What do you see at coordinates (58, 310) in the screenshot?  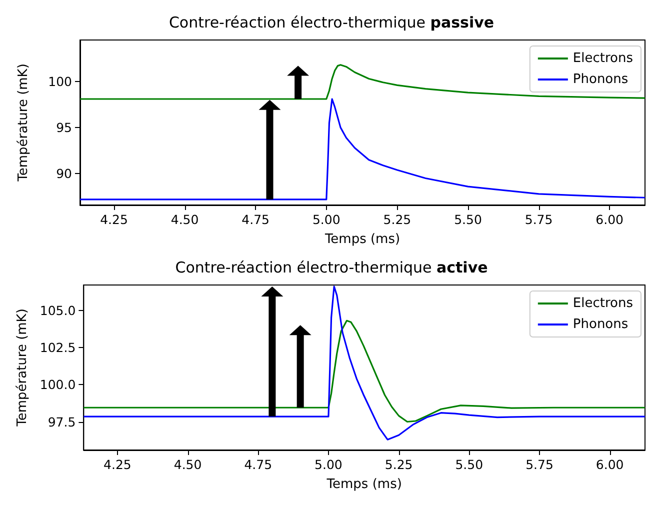 I see `y-tick-label: 105.0` at bounding box center [58, 310].